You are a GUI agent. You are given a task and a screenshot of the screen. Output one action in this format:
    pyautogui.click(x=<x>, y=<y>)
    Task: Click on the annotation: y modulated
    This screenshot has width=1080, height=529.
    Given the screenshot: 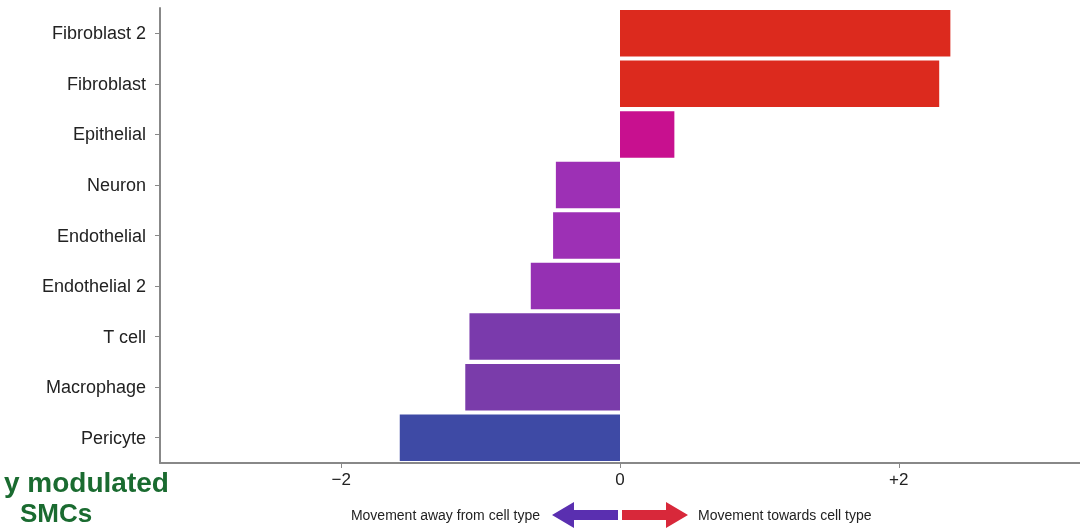 What is the action you would take?
    pyautogui.click(x=86, y=482)
    